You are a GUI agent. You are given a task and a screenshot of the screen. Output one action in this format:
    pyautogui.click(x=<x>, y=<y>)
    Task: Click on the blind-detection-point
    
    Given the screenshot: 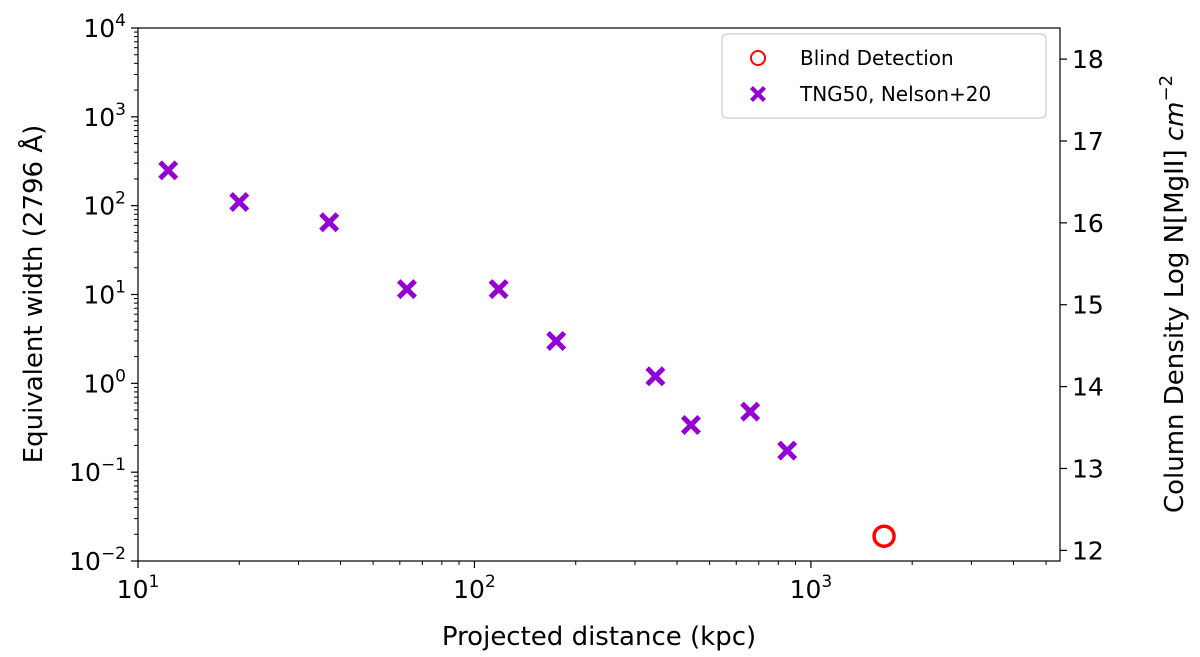 What is the action you would take?
    pyautogui.click(x=884, y=536)
    